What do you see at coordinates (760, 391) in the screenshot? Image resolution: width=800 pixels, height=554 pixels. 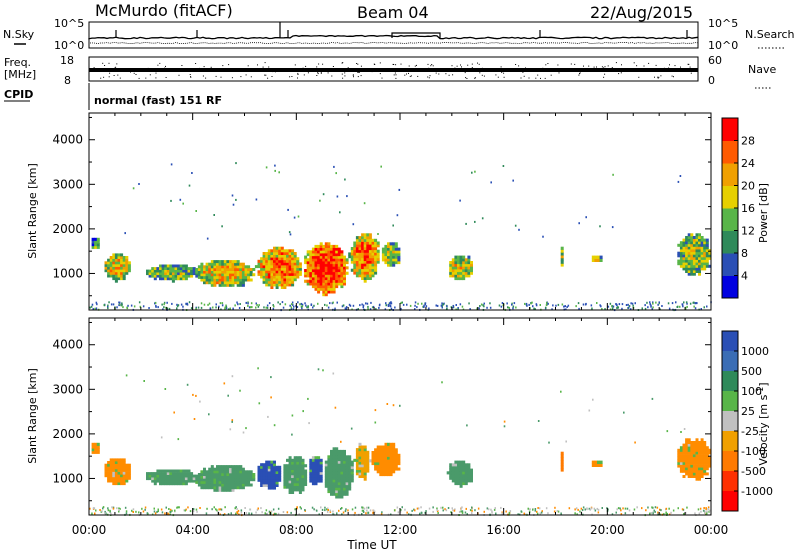 I see `velocity-colorbar-label-sup: -1` at bounding box center [760, 391].